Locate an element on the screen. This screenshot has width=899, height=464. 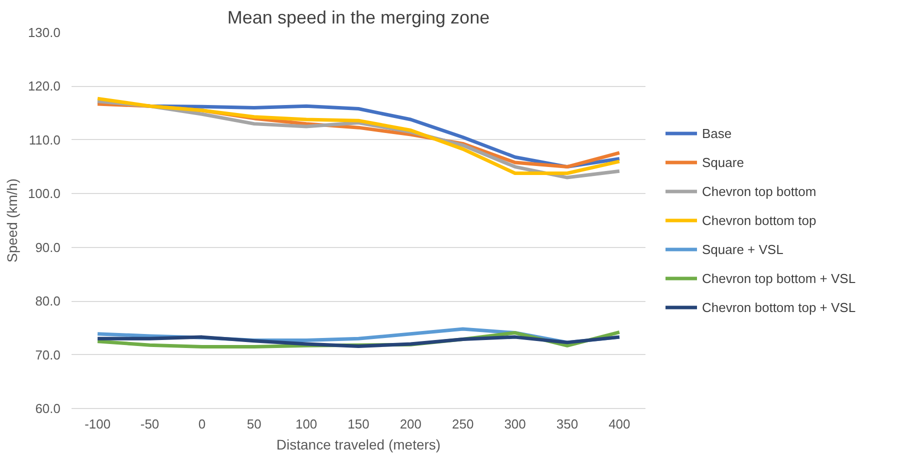
y-tick-label: 100.0 is located at coordinates (44, 194).